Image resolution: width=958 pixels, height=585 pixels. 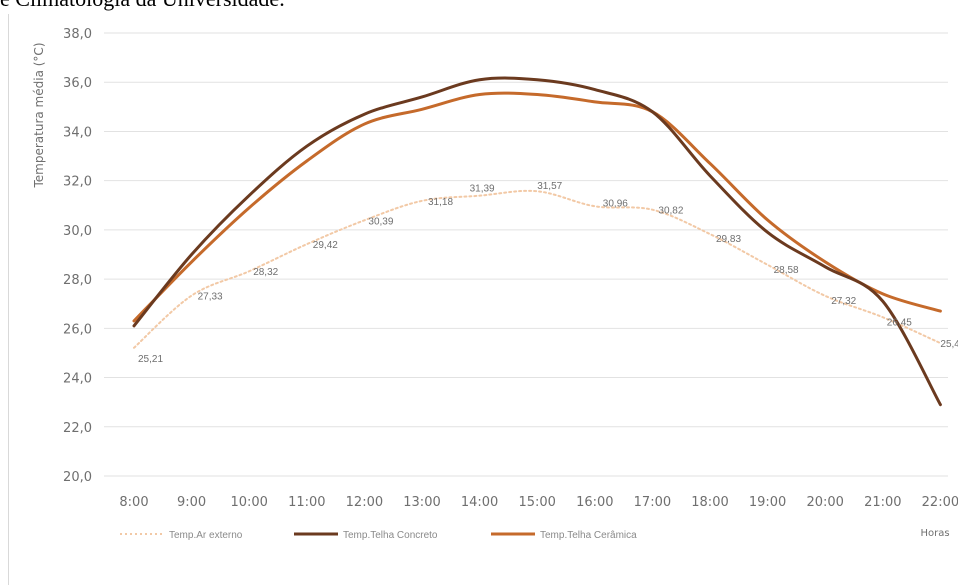 What do you see at coordinates (899, 322) in the screenshot?
I see `data-label: 26,45` at bounding box center [899, 322].